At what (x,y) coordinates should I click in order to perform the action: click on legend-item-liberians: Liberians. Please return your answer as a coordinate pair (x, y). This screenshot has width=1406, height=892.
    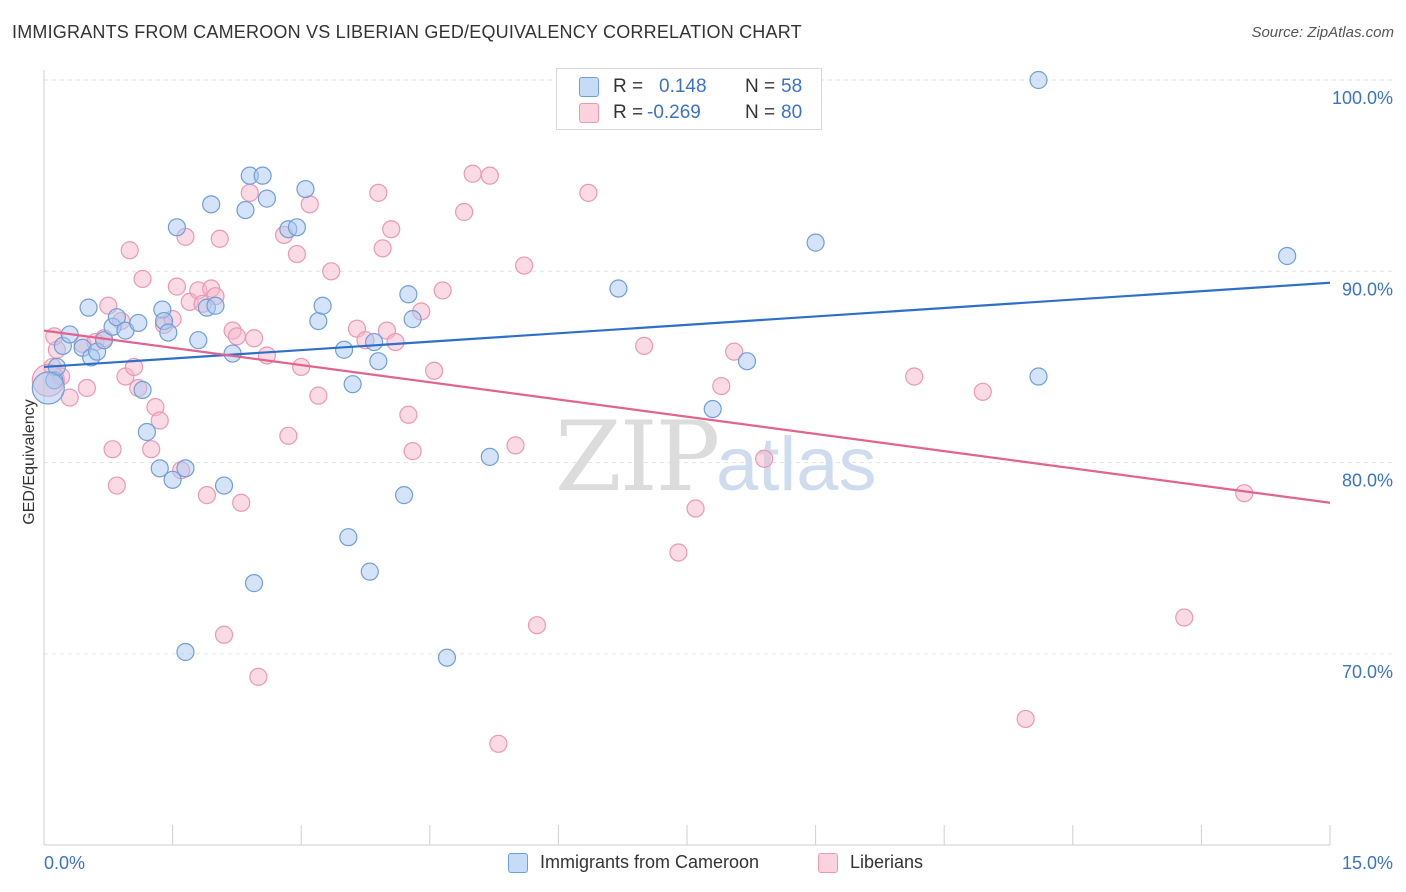
    Looking at the image, I should click on (870, 862).